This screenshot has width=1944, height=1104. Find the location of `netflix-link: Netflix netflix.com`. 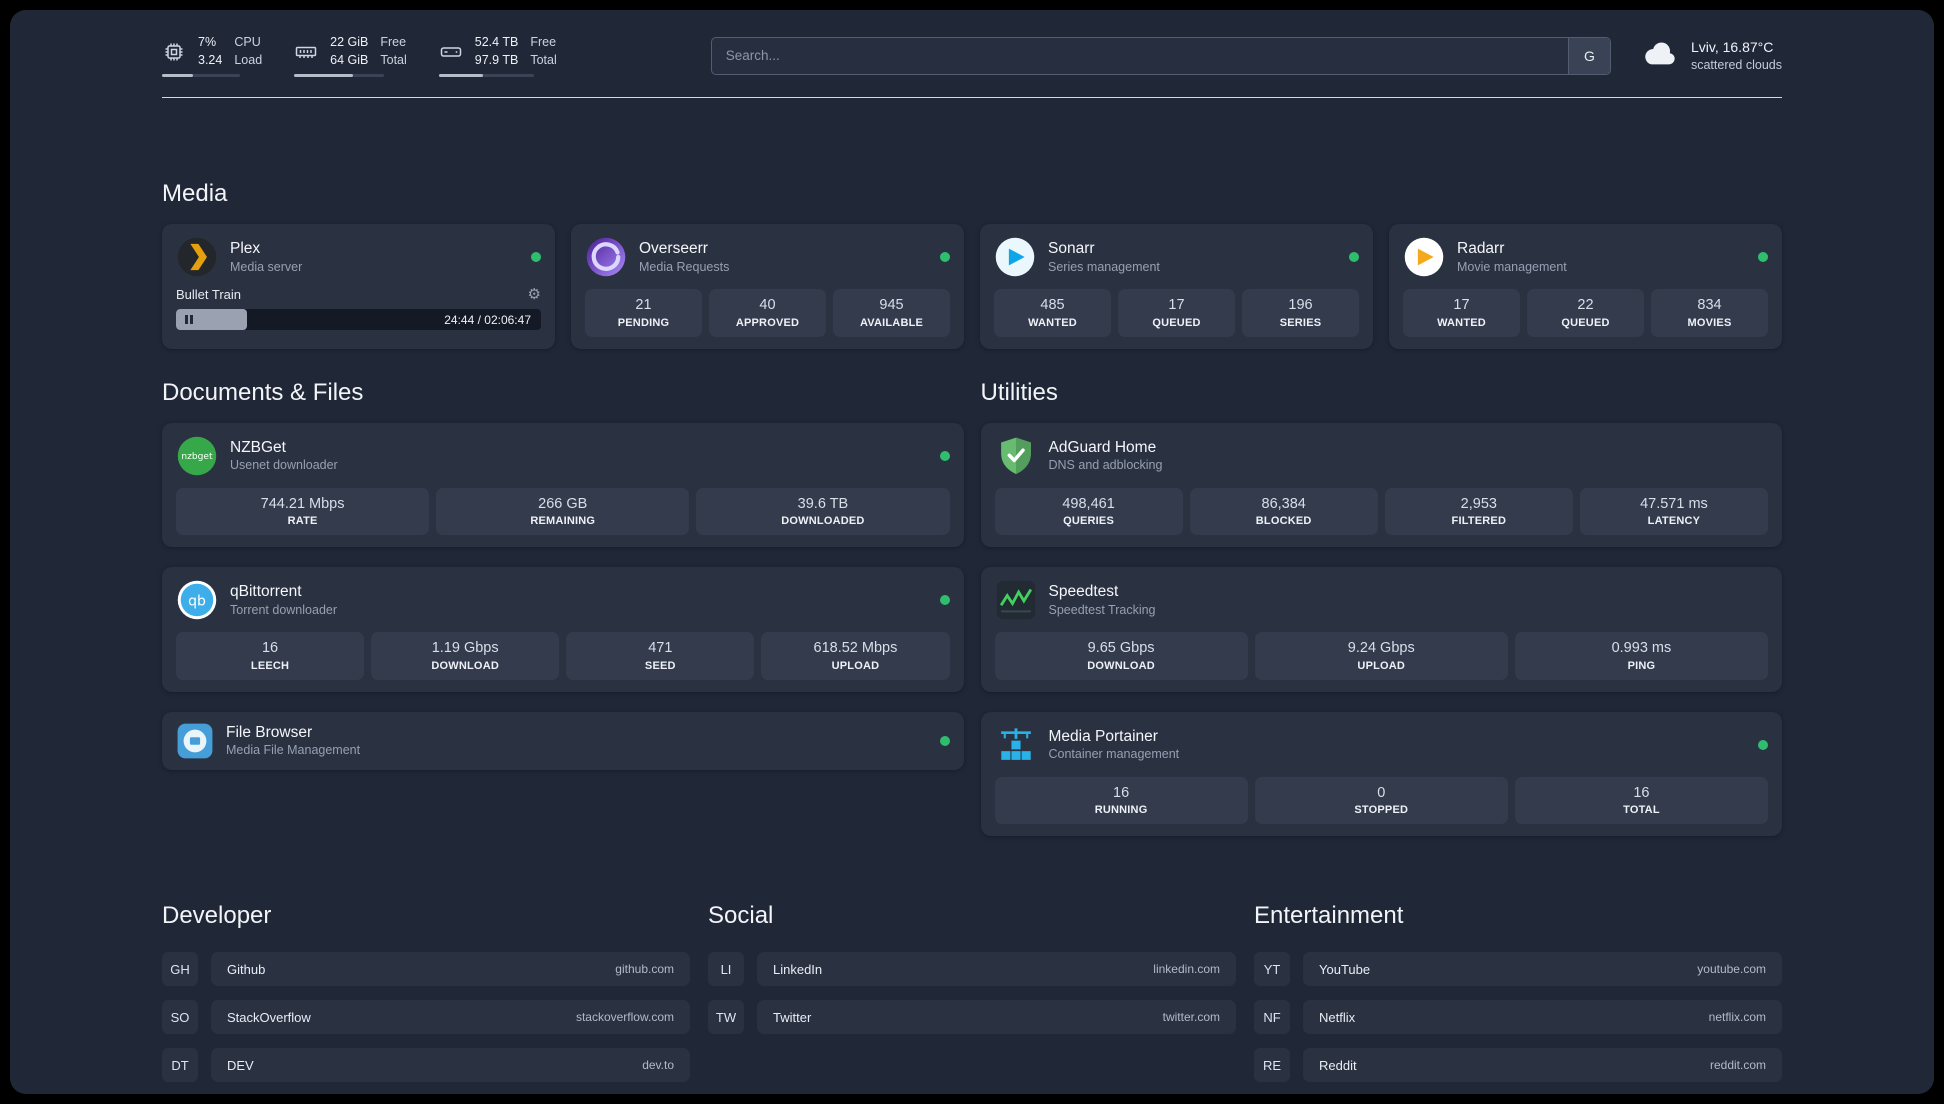

netflix-link: Netflix netflix.com is located at coordinates (1542, 1017).